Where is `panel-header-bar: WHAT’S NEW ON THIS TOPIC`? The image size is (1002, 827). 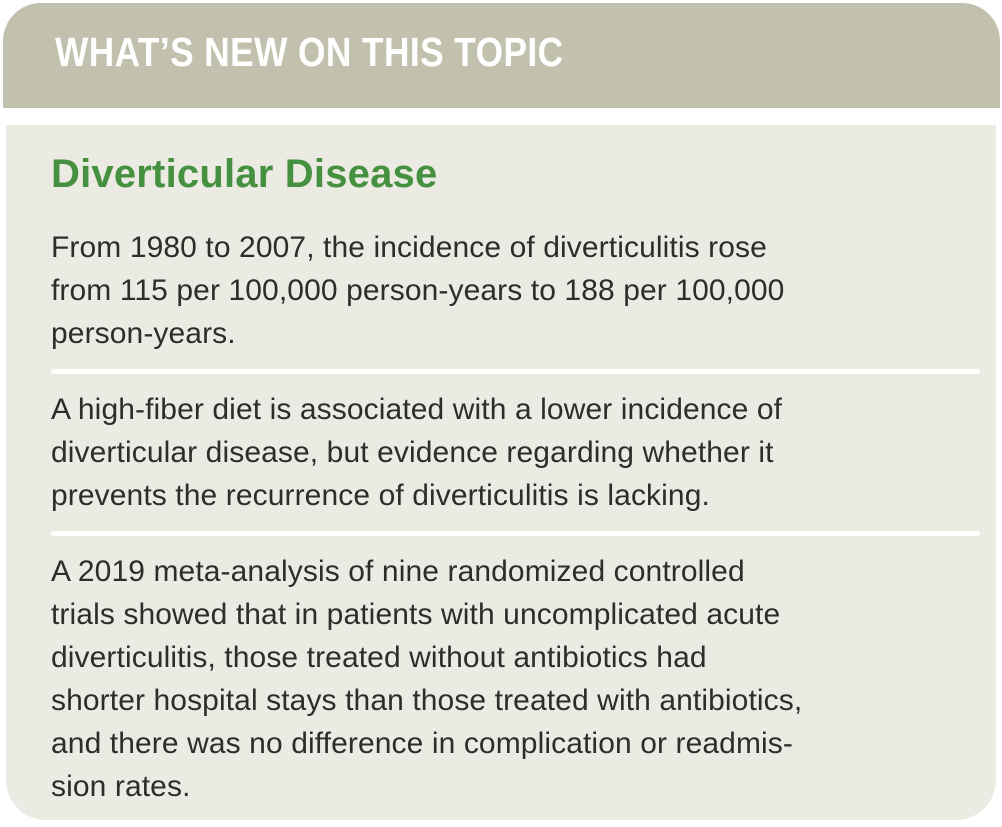
panel-header-bar: WHAT’S NEW ON THIS TOPIC is located at coordinates (501, 55).